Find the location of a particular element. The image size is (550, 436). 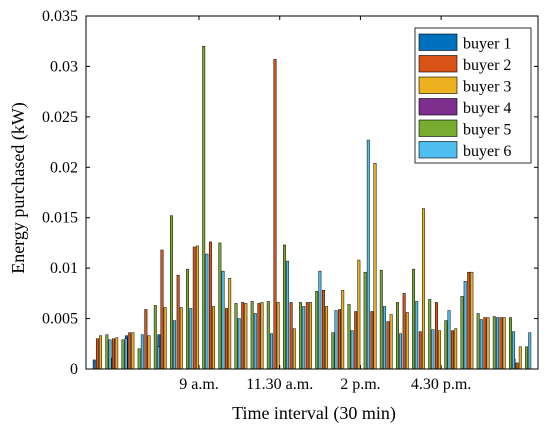

legend-label-buyer-6: buyer 6 is located at coordinates (487, 151).